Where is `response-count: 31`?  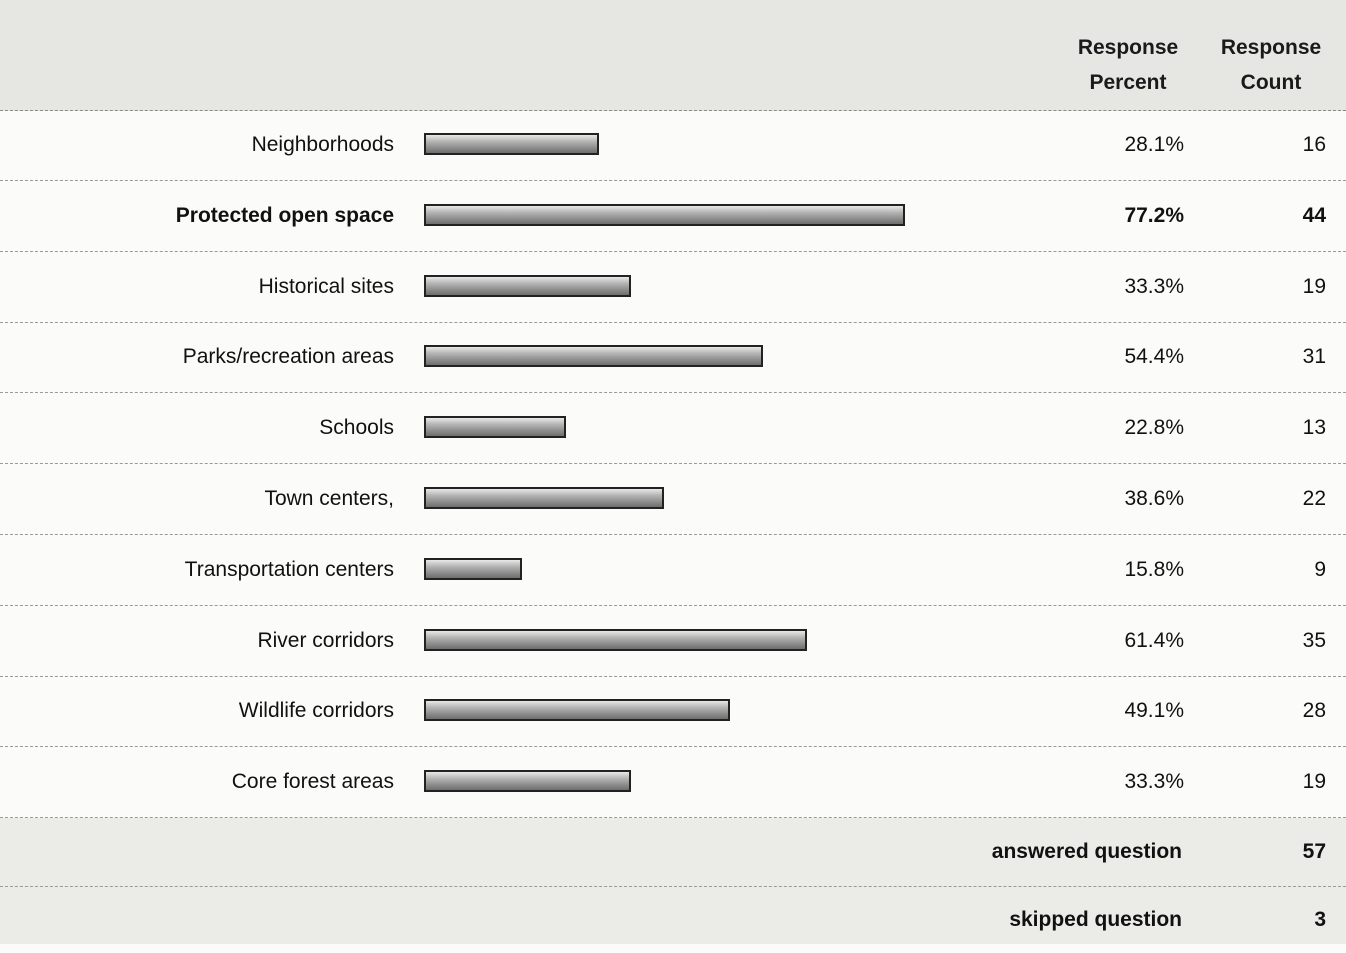 response-count: 31 is located at coordinates (1314, 357).